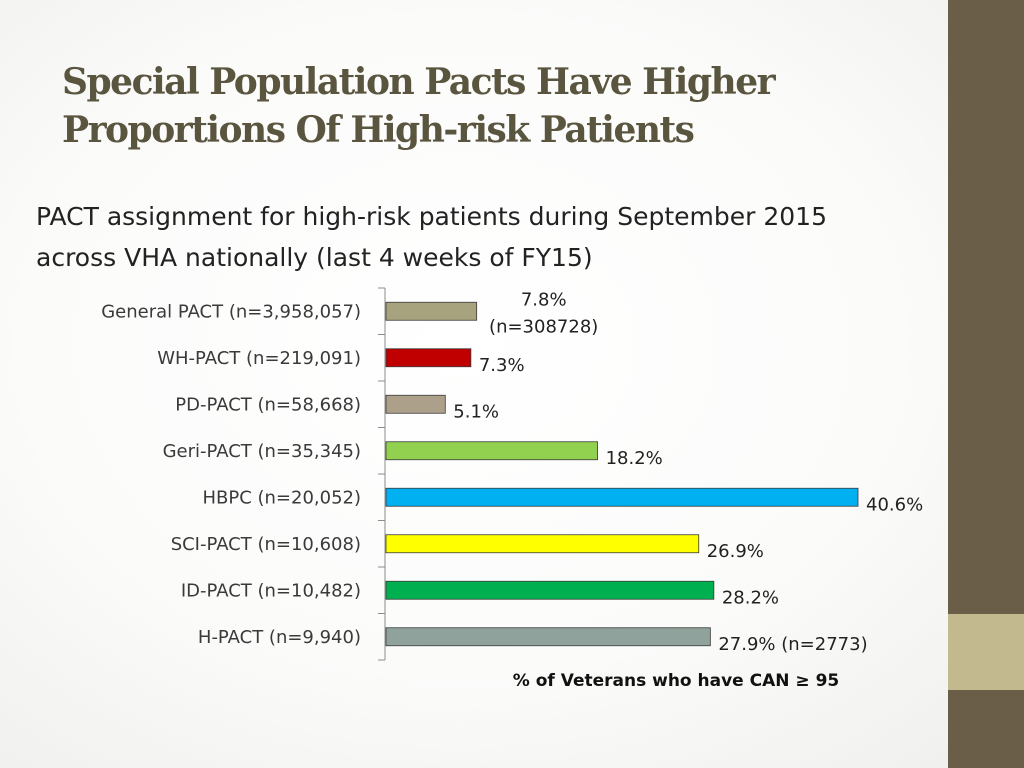 Image resolution: width=1024 pixels, height=768 pixels. I want to click on category-label: General PACT (n=3,958,057), so click(231, 311).